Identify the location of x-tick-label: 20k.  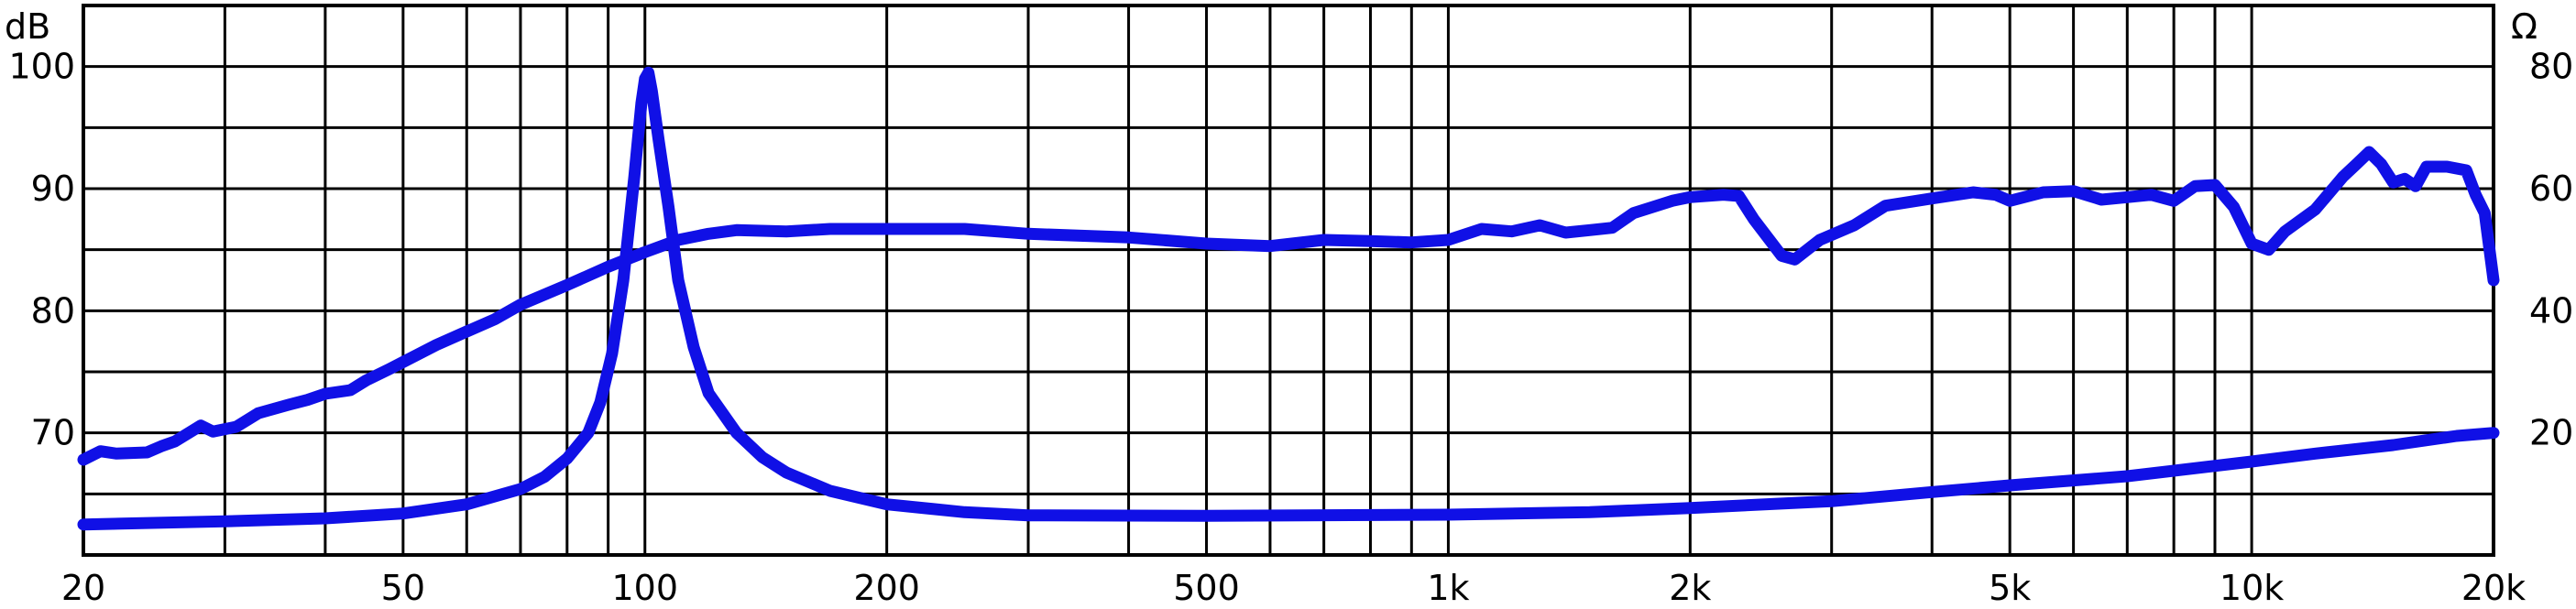
(2493, 588).